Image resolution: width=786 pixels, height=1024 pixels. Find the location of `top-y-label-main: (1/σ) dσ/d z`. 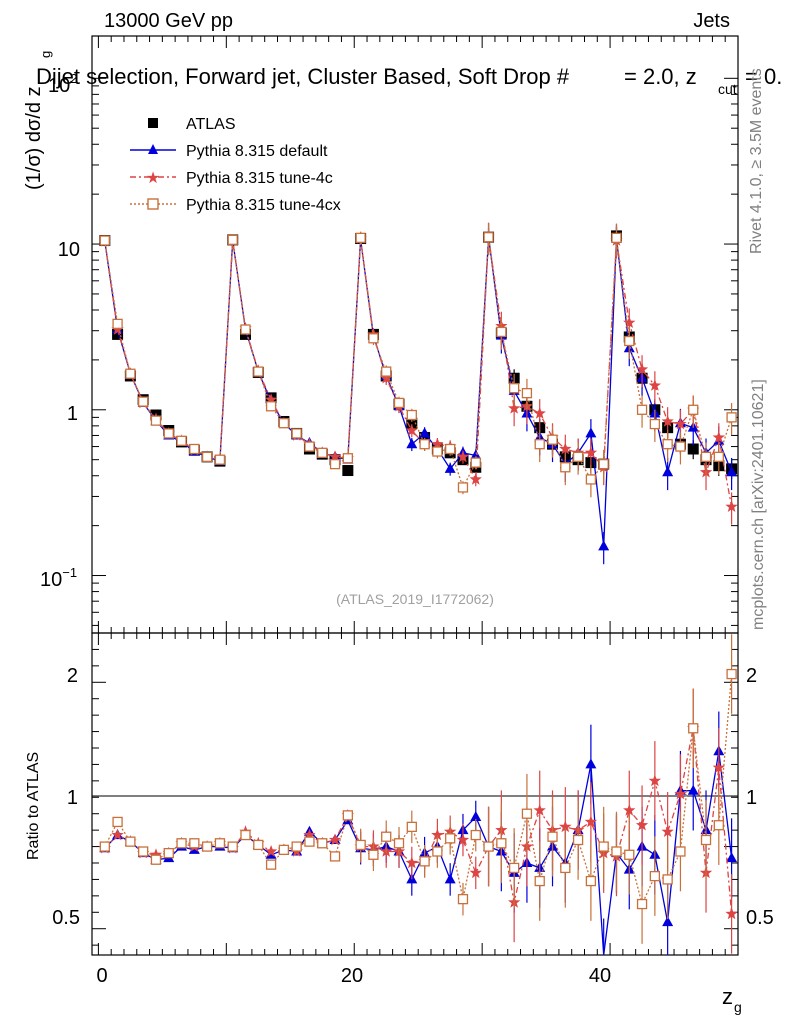

top-y-label-main: (1/σ) dσ/d z is located at coordinates (34, 138).